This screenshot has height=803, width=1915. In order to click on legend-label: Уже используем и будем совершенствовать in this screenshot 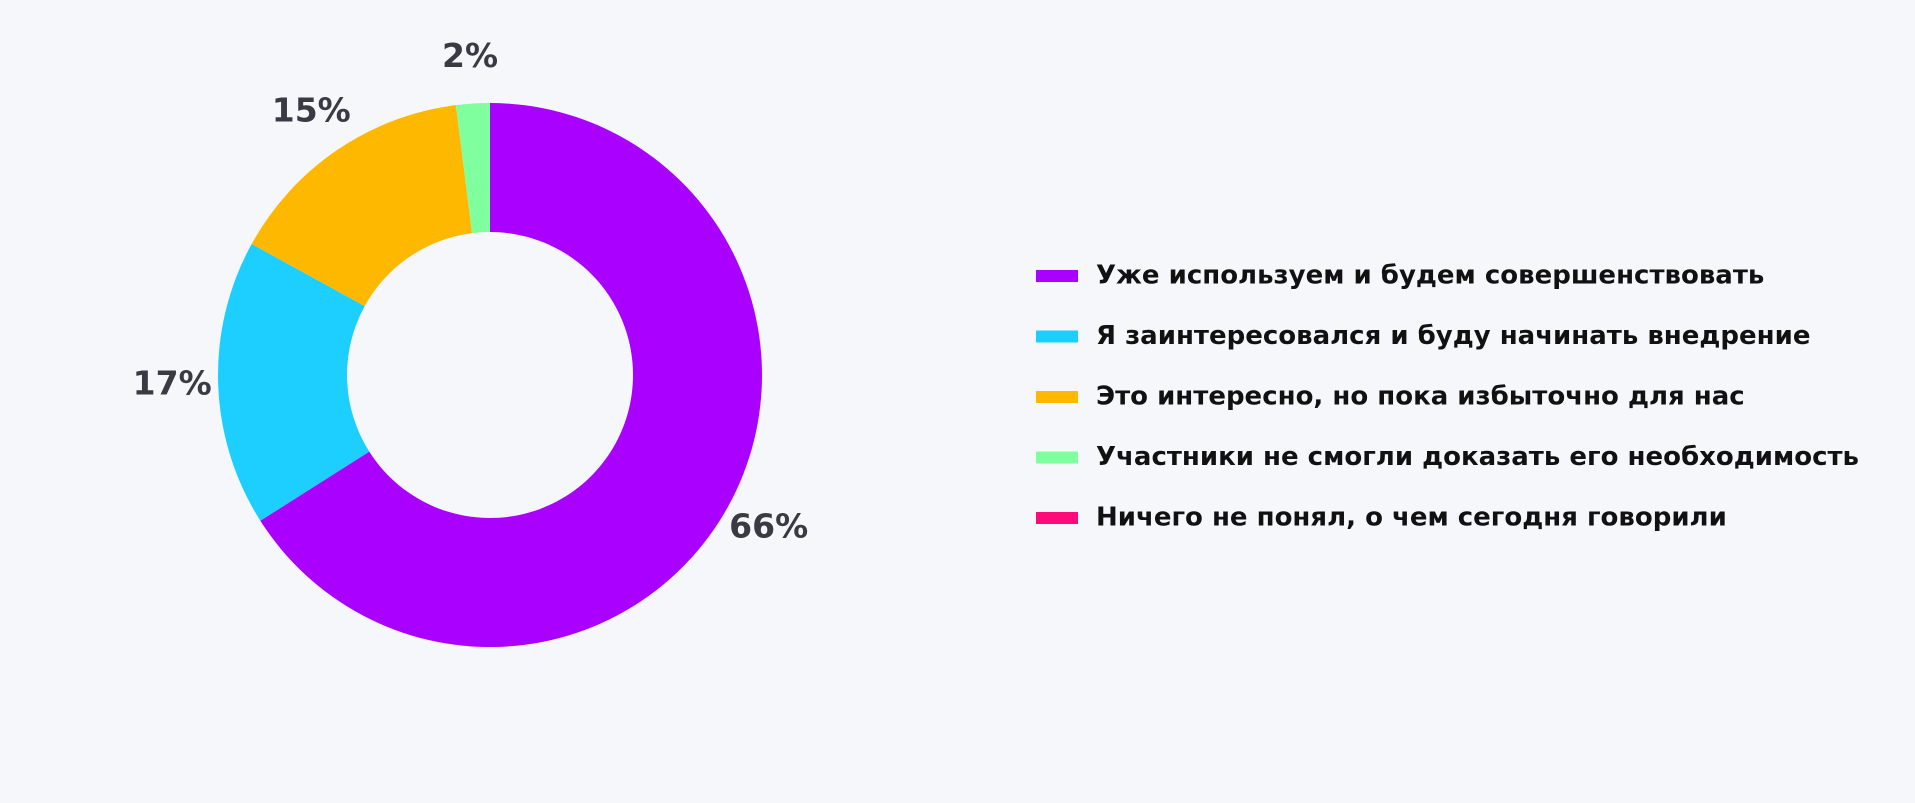, I will do `click(1430, 276)`.